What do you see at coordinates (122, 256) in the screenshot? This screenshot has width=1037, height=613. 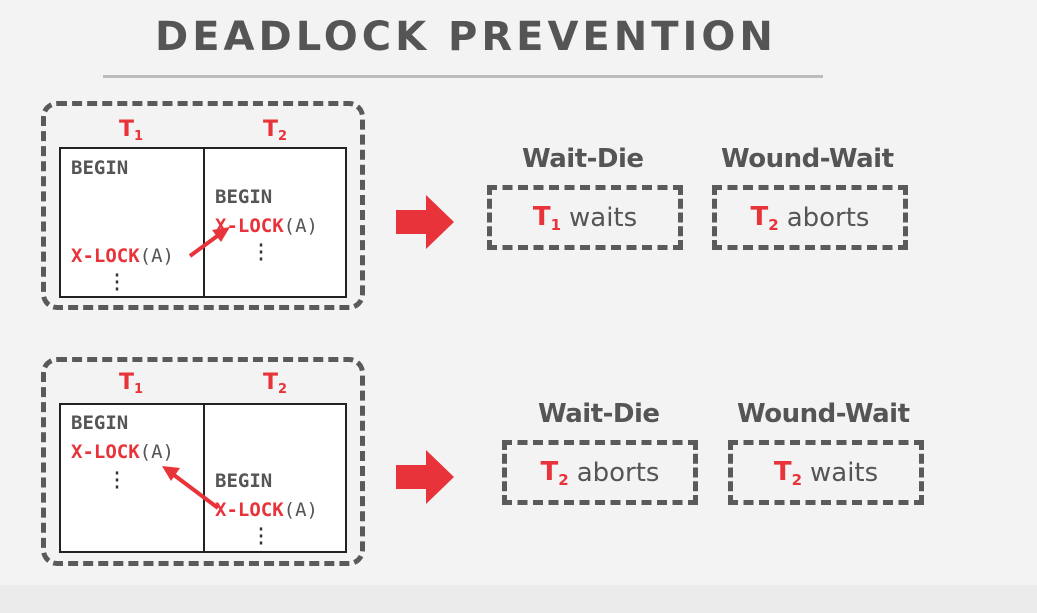 I see `scenario-1-t1-lock: X-LOCK(A)` at bounding box center [122, 256].